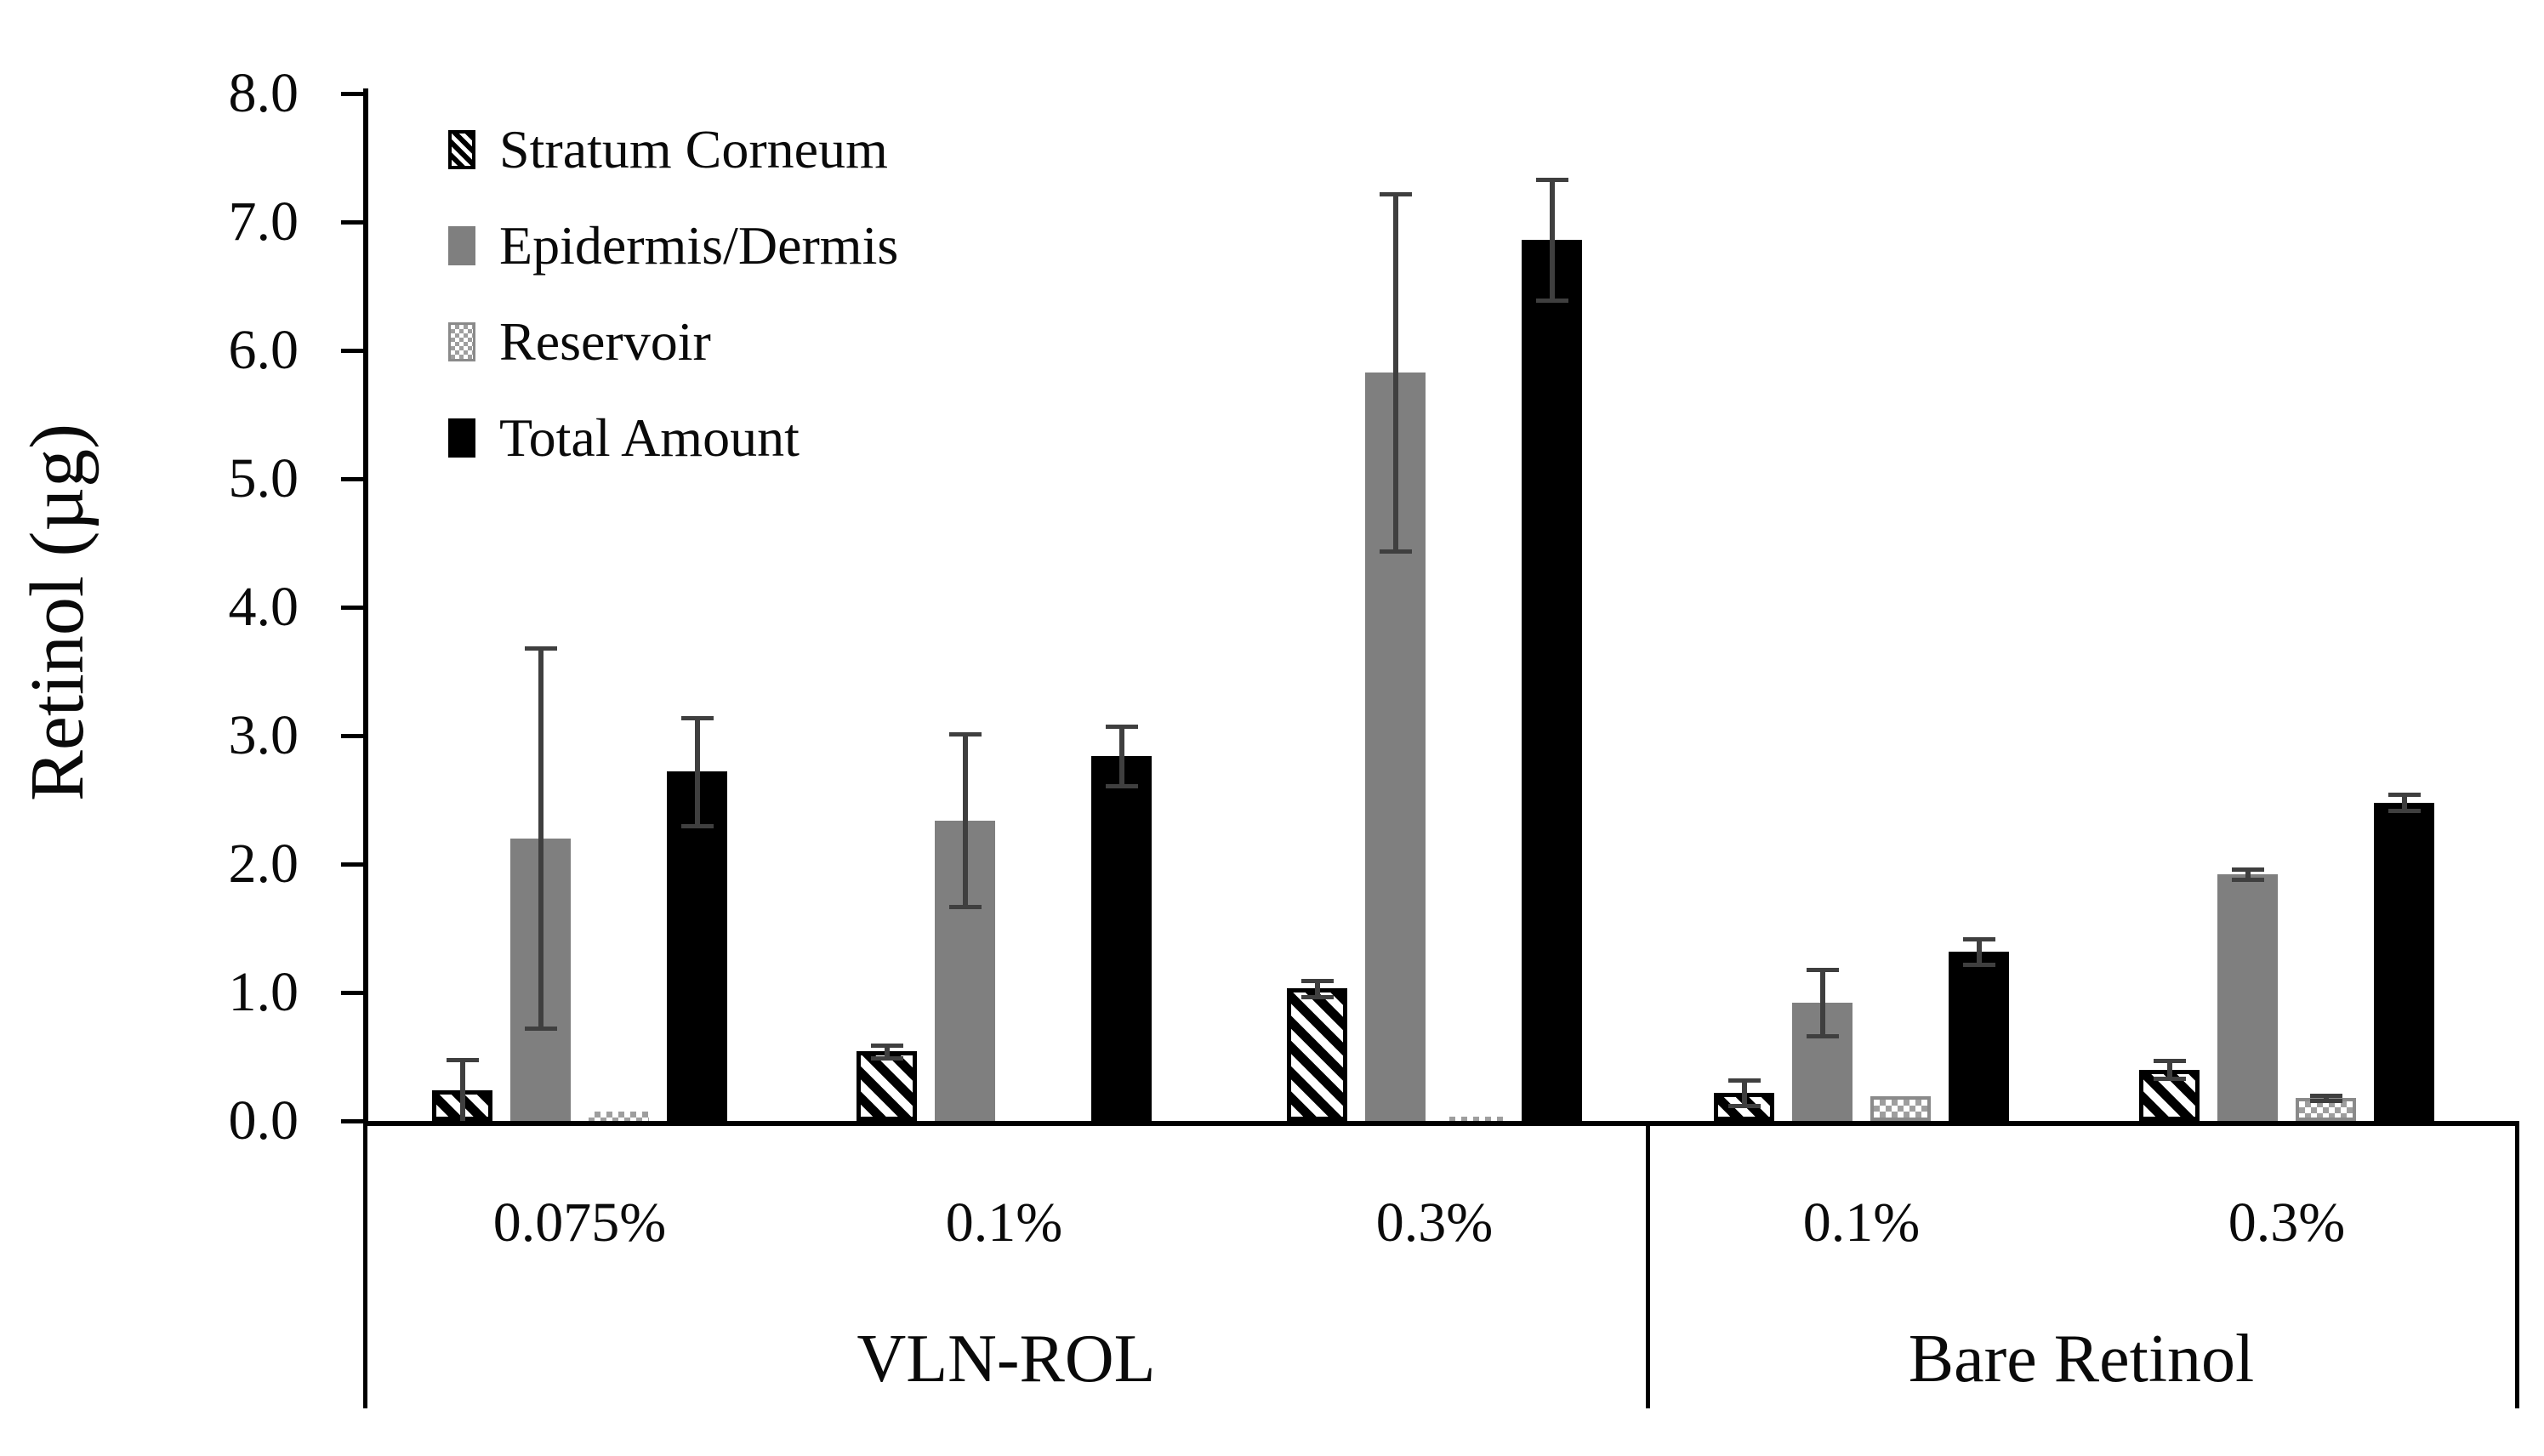 The image size is (2544, 1456). What do you see at coordinates (887, 1086) in the screenshot?
I see `bar-stratum-corneum-g2` at bounding box center [887, 1086].